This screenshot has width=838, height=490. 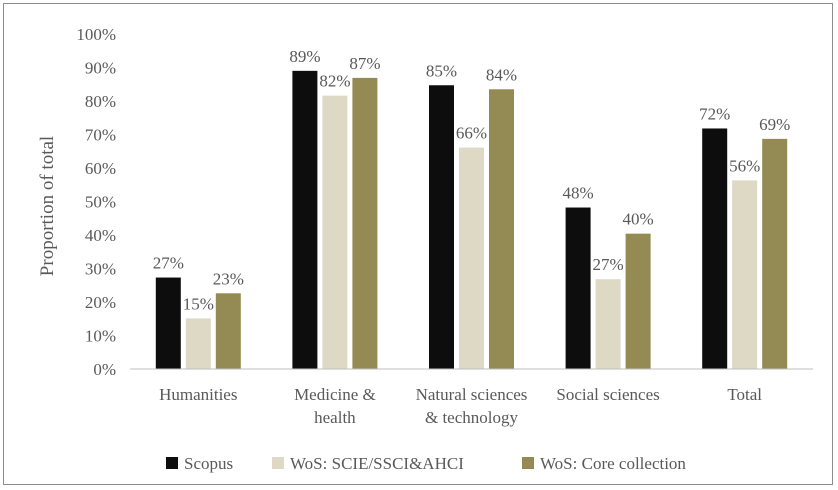 I want to click on x-tick-label: Total, so click(x=744, y=394).